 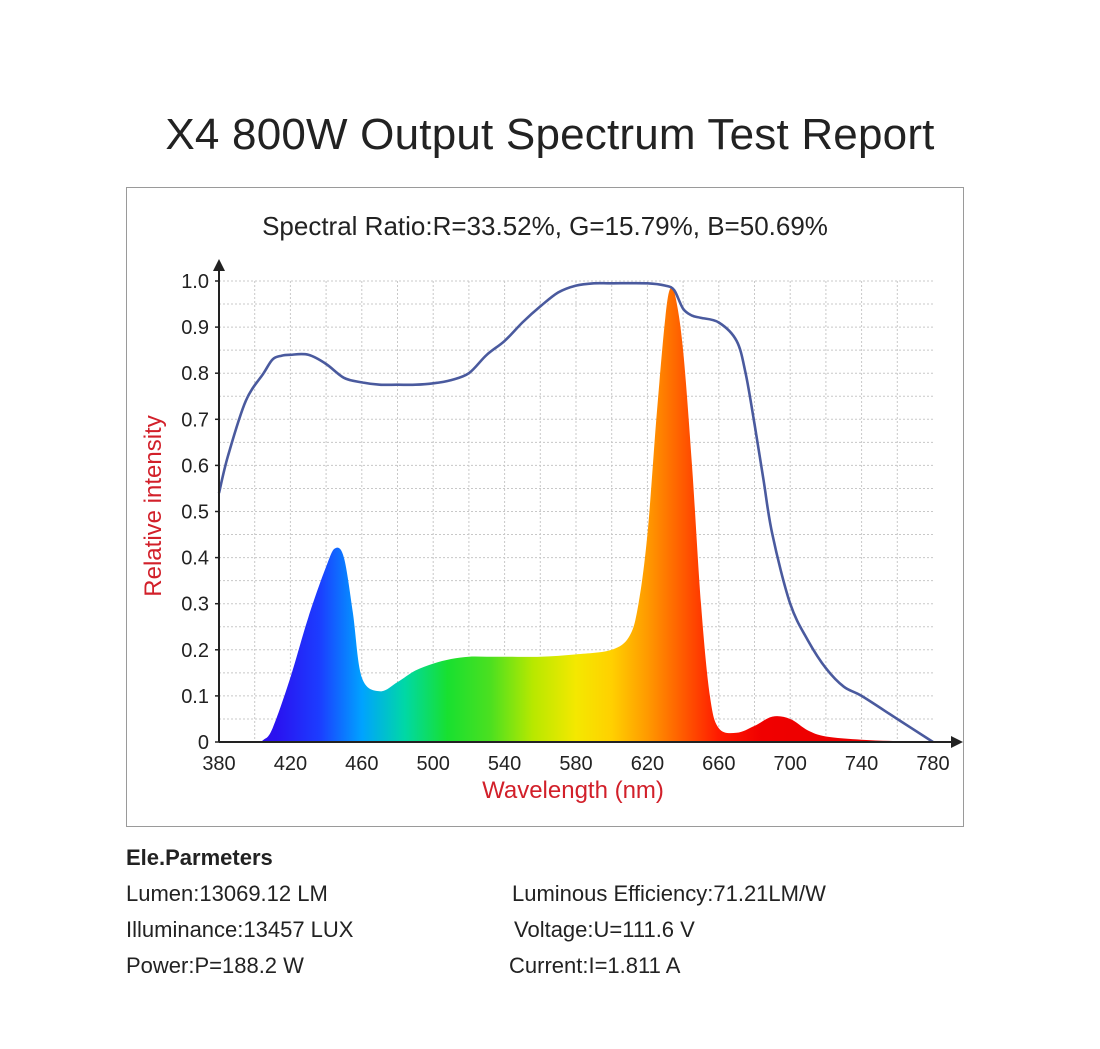 I want to click on x-tick-label: 420, so click(x=290, y=764).